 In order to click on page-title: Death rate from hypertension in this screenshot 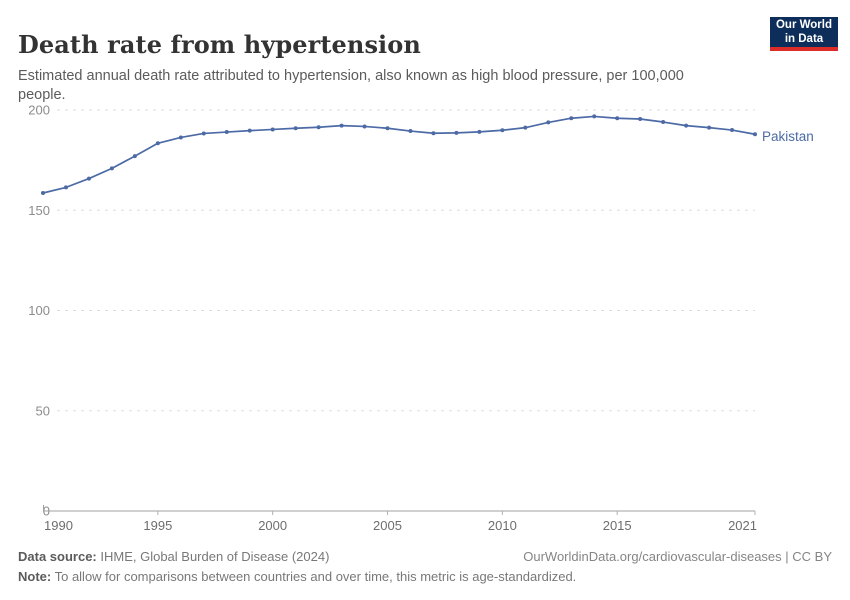, I will do `click(219, 45)`.